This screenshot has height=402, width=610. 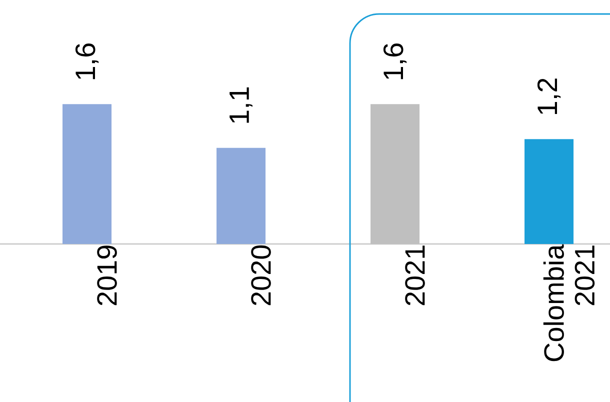 I want to click on x-tick-label: 2020, so click(x=261, y=275).